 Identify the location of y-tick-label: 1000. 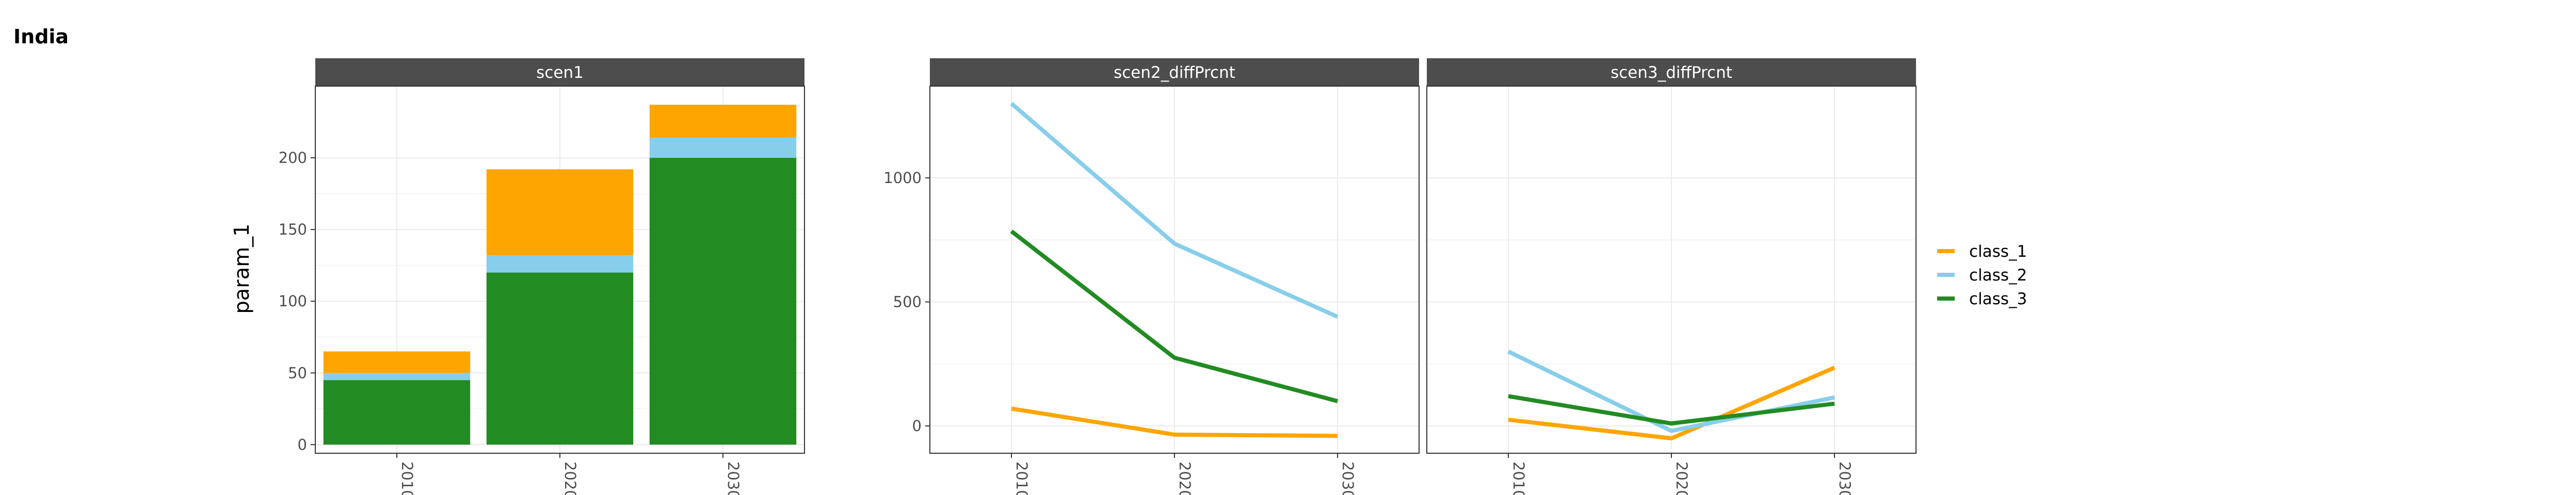
(903, 178).